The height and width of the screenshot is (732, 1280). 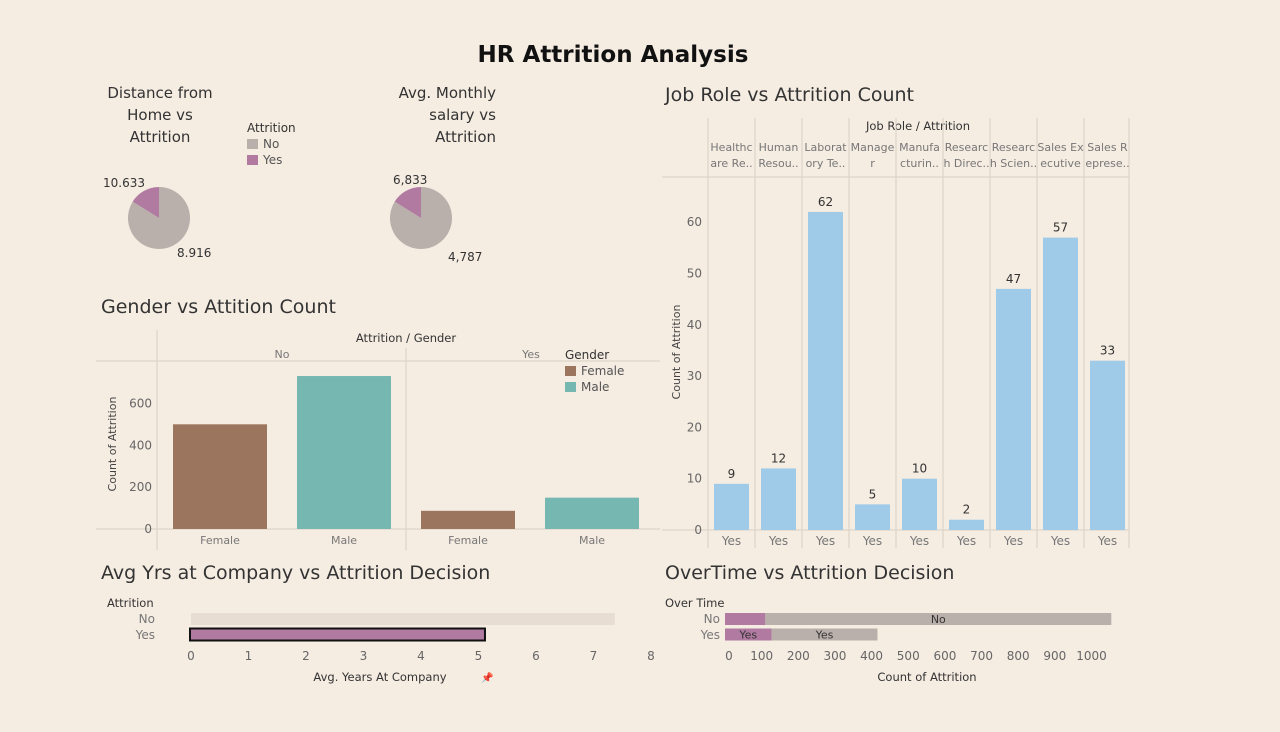 What do you see at coordinates (710, 635) in the screenshot?
I see `overtime-row-label-yes: Yes` at bounding box center [710, 635].